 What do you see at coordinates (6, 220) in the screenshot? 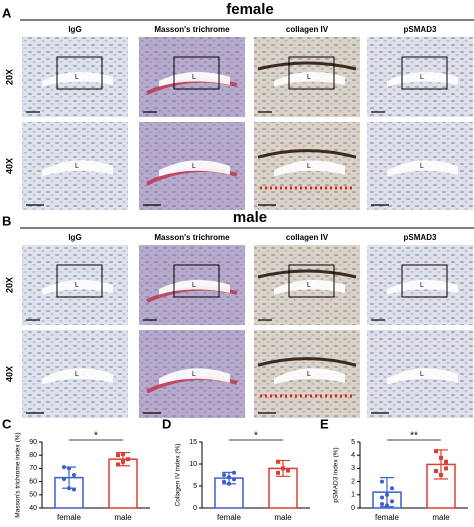
I see `panel-letter: B` at bounding box center [6, 220].